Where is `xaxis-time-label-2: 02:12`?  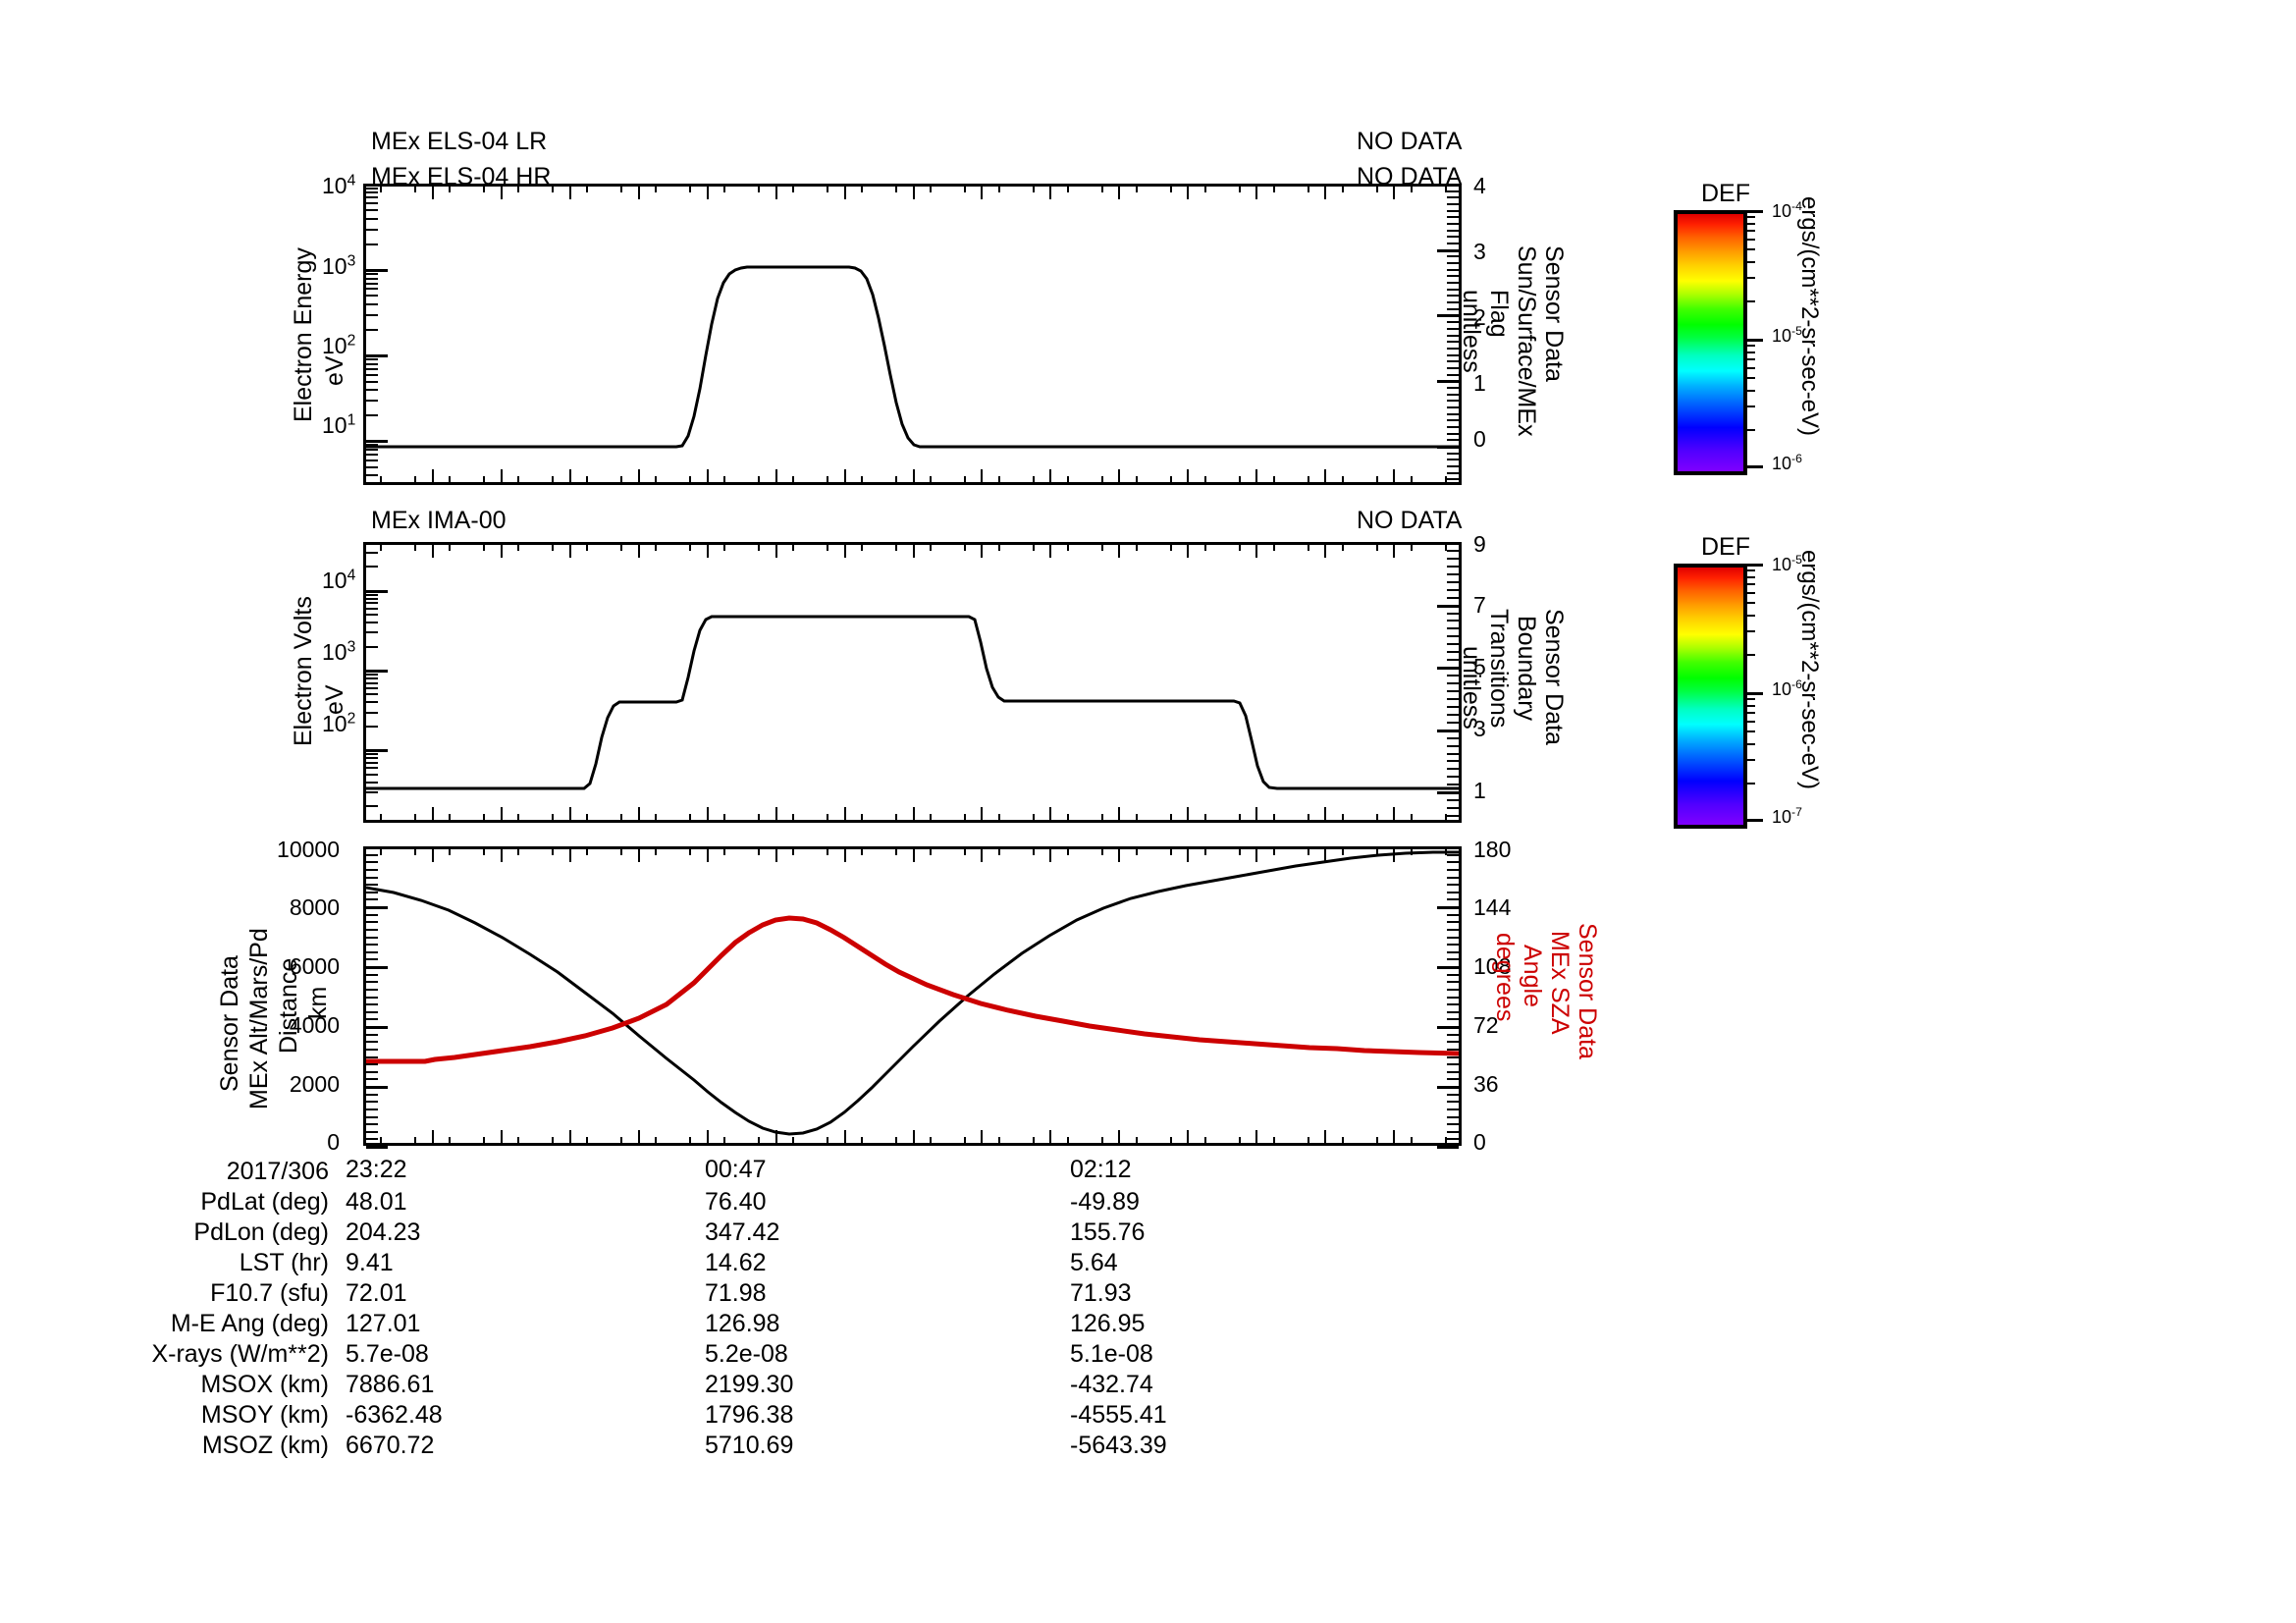
xaxis-time-label-2: 02:12 is located at coordinates (1101, 1169).